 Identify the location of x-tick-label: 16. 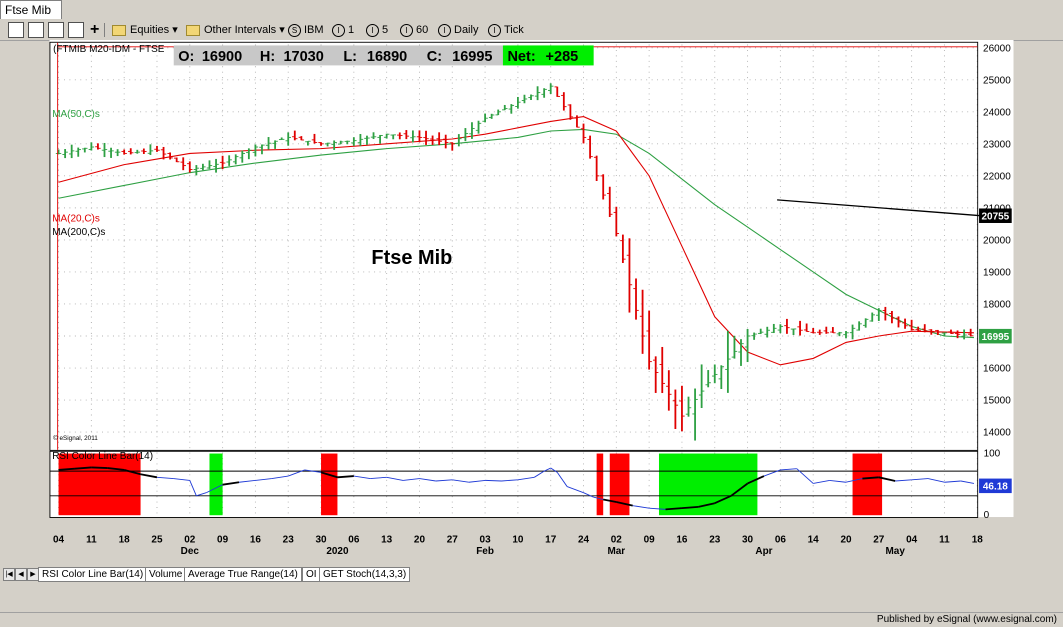
(256, 539).